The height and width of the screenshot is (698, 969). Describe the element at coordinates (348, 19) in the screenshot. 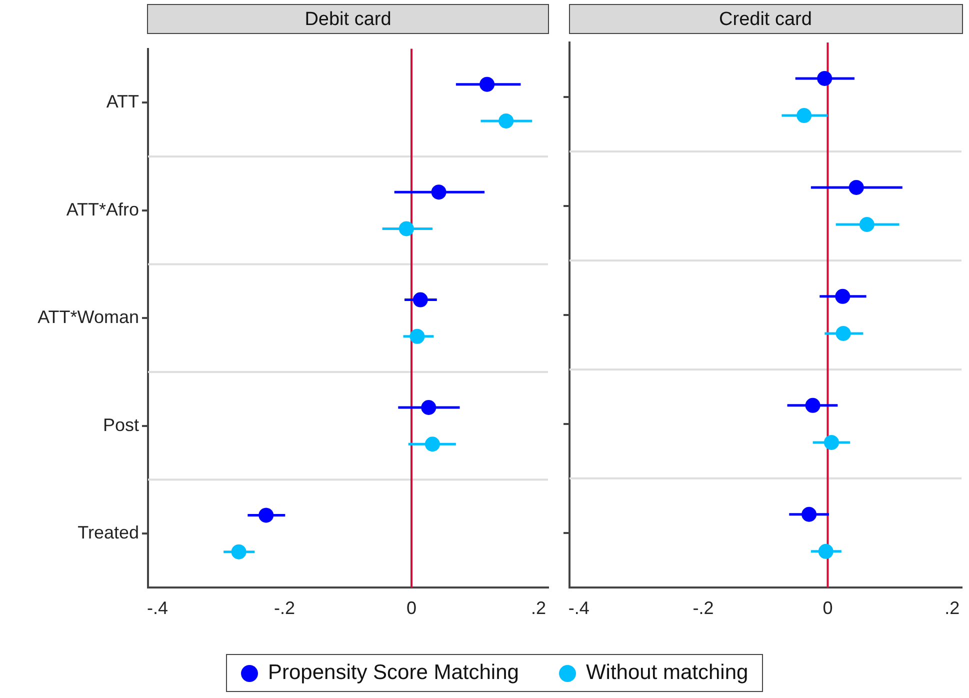

I see `chart-title: Debit card` at that location.